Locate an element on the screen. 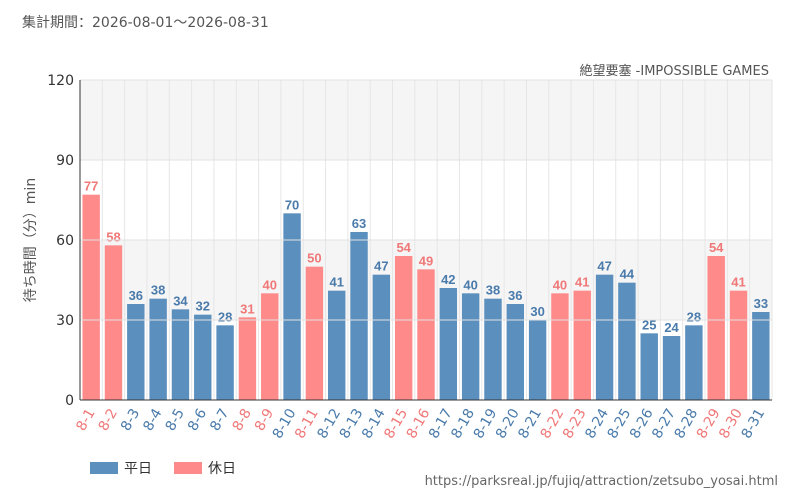 The image size is (800, 500). y-tick-label: 60 is located at coordinates (65, 241).